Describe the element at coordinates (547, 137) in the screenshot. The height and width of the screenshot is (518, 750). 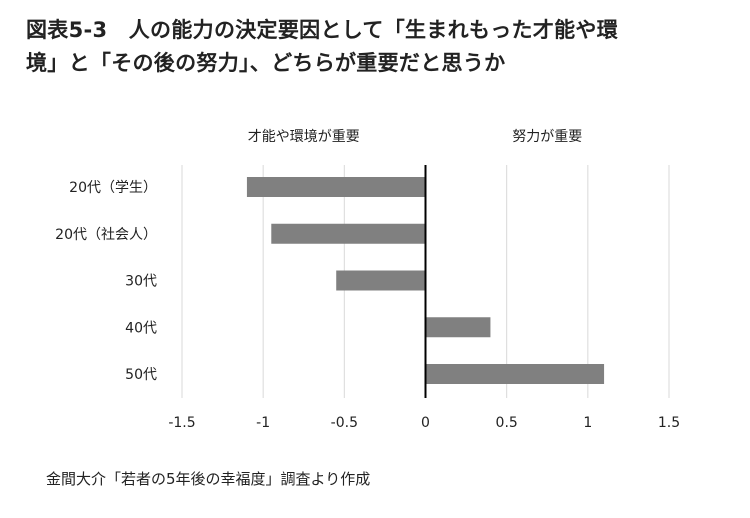
I see `annotation-effort: 努力が重要` at that location.